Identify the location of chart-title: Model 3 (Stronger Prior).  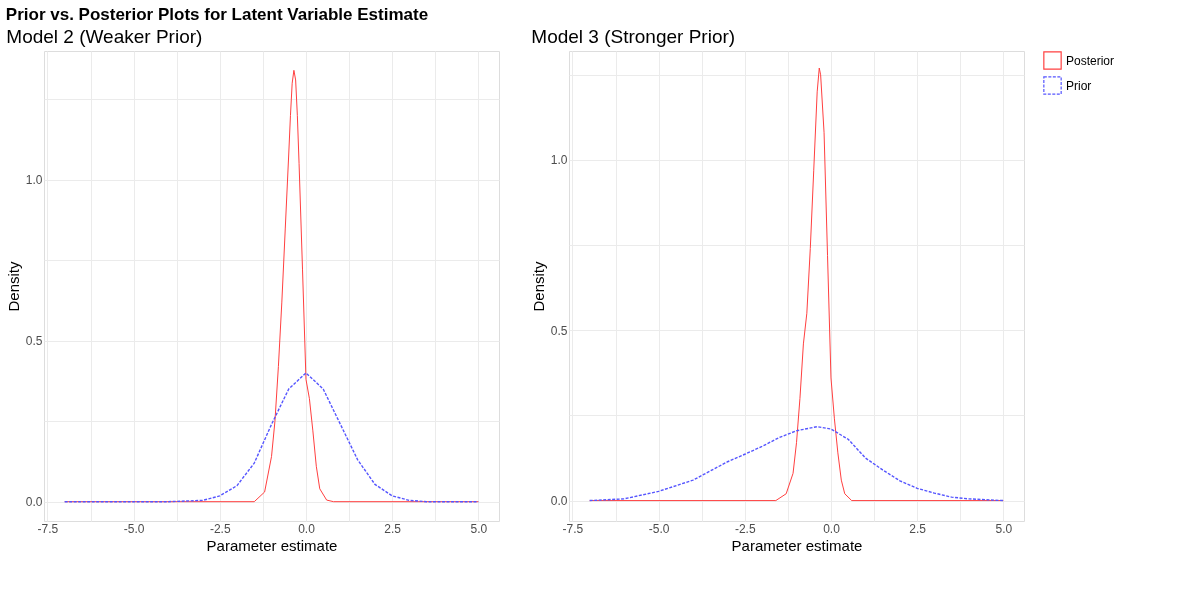
(633, 36).